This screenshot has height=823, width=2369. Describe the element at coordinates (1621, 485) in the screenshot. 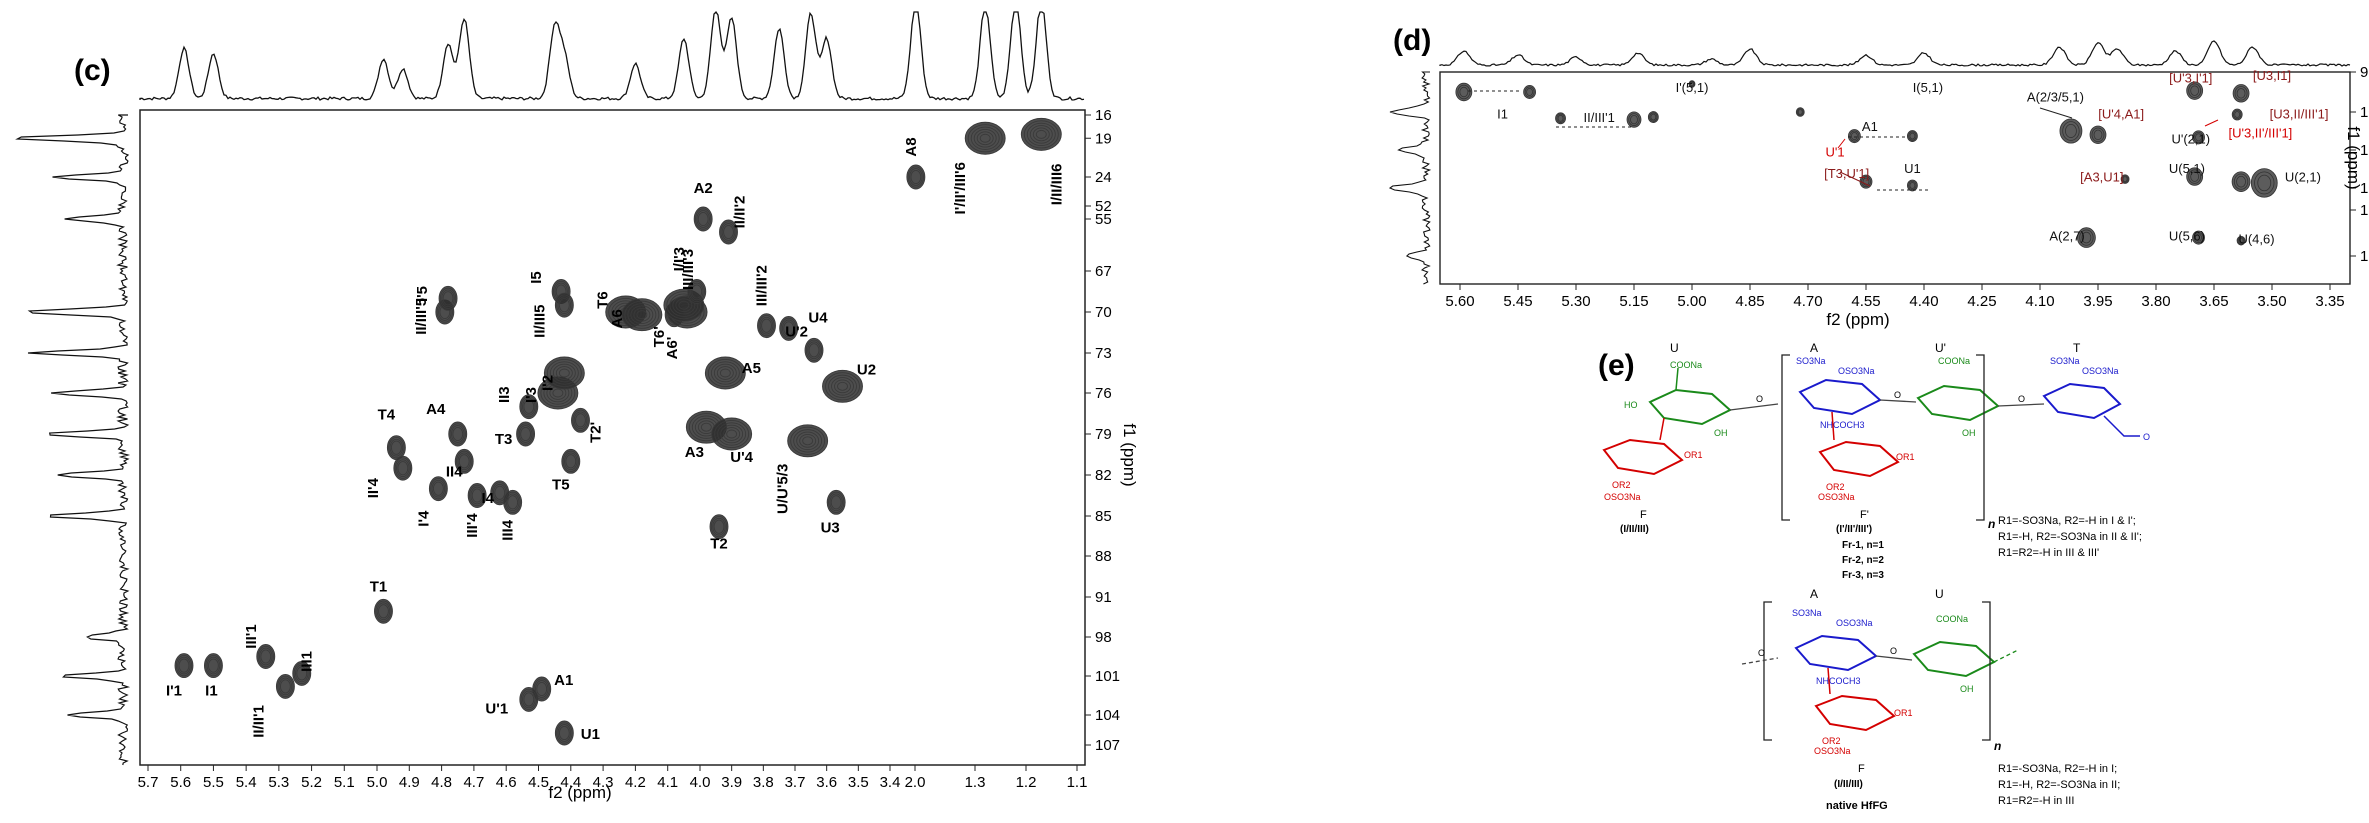

I see `e-f-or2: OR2` at that location.